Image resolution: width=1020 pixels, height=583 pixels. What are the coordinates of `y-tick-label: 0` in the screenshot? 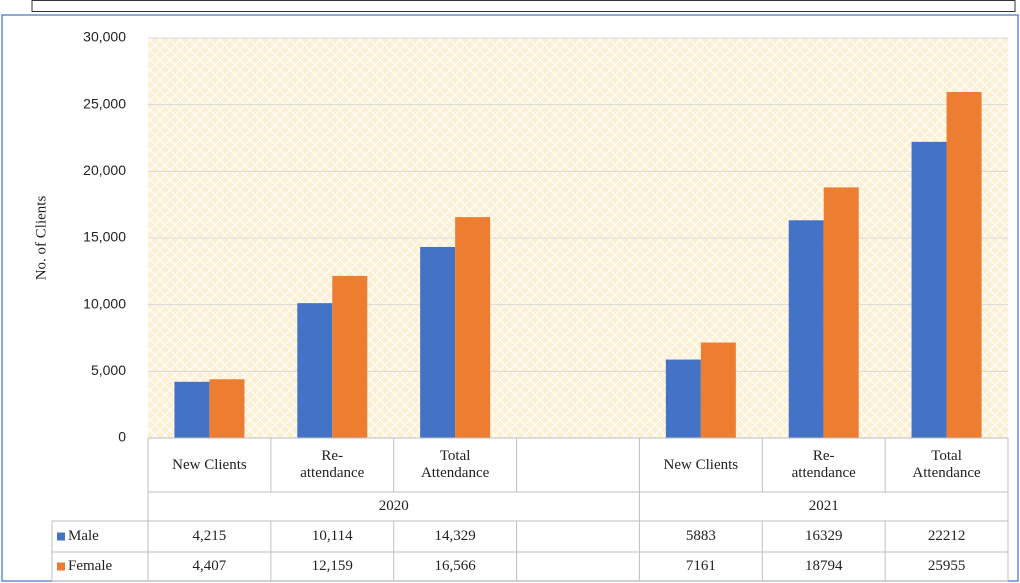 It's located at (122, 437).